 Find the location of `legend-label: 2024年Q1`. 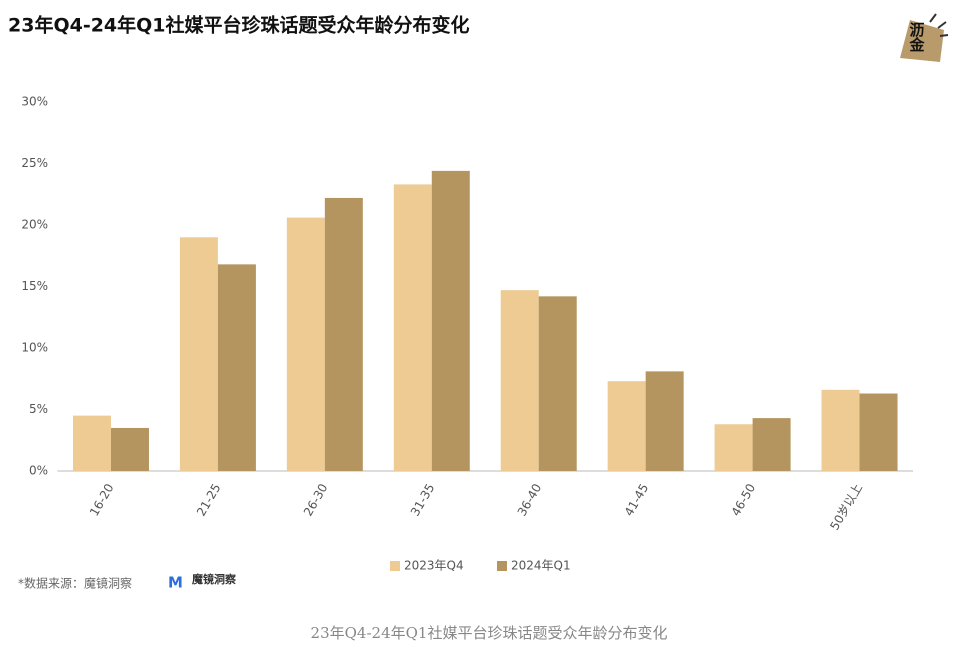

legend-label: 2024年Q1 is located at coordinates (541, 566).